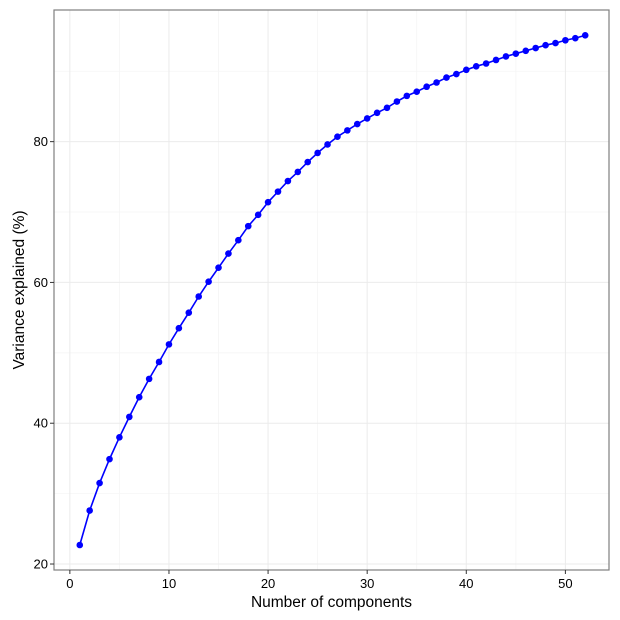 This screenshot has width=620, height=620. What do you see at coordinates (41, 423) in the screenshot?
I see `y-tick-label: 40` at bounding box center [41, 423].